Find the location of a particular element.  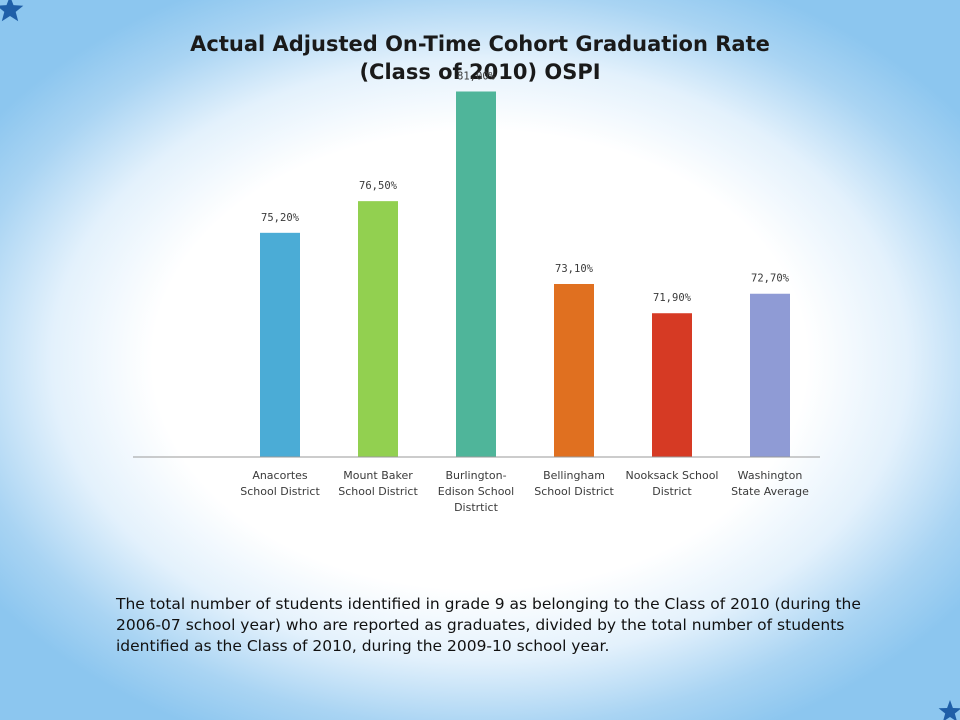

bar-value-label: 73,10% is located at coordinates (574, 269).